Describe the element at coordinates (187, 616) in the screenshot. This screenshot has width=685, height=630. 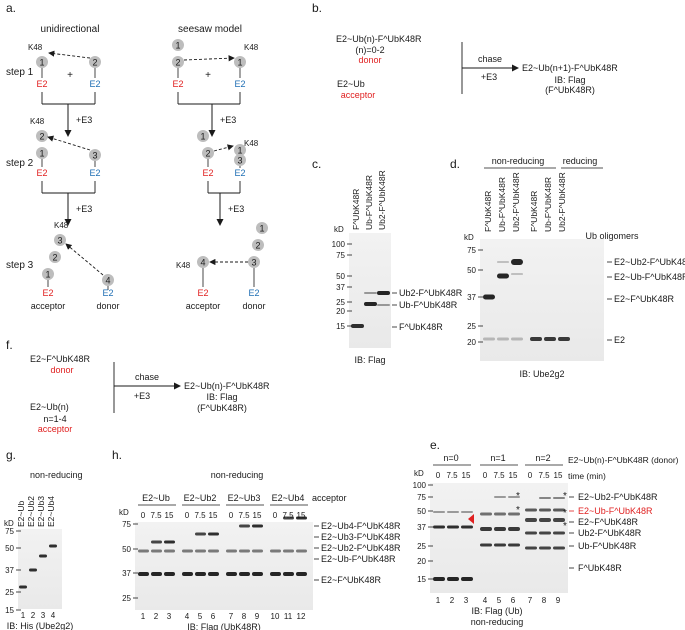
I see `lane-number: 4` at that location.